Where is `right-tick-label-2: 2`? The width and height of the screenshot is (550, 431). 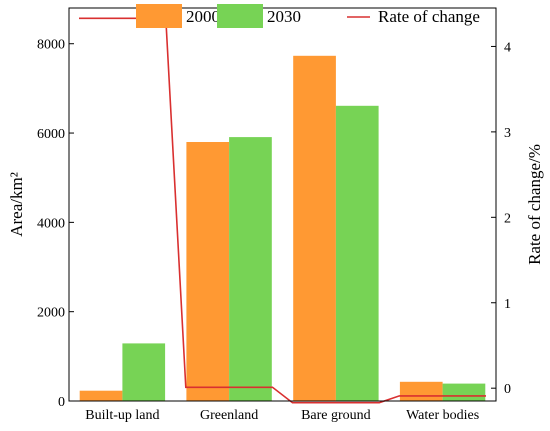 right-tick-label-2: 2 is located at coordinates (507, 218).